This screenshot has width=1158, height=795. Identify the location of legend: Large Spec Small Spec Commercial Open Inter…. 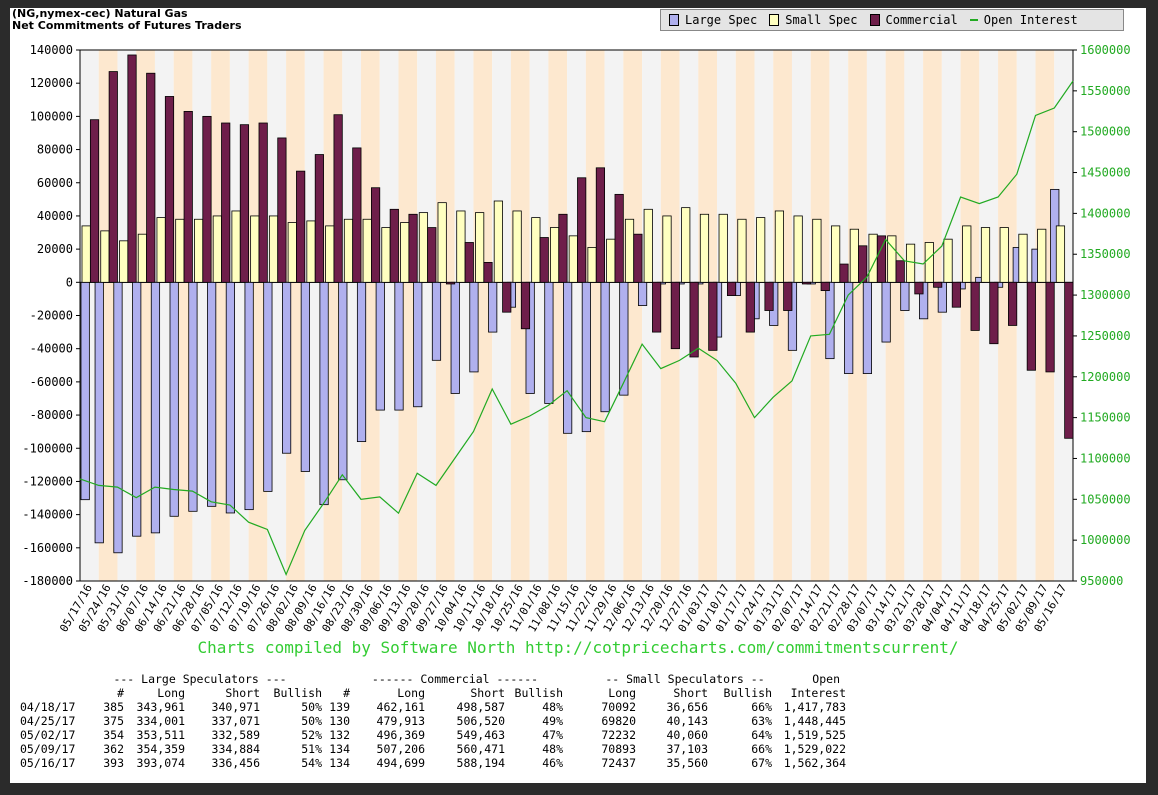
(892, 20).